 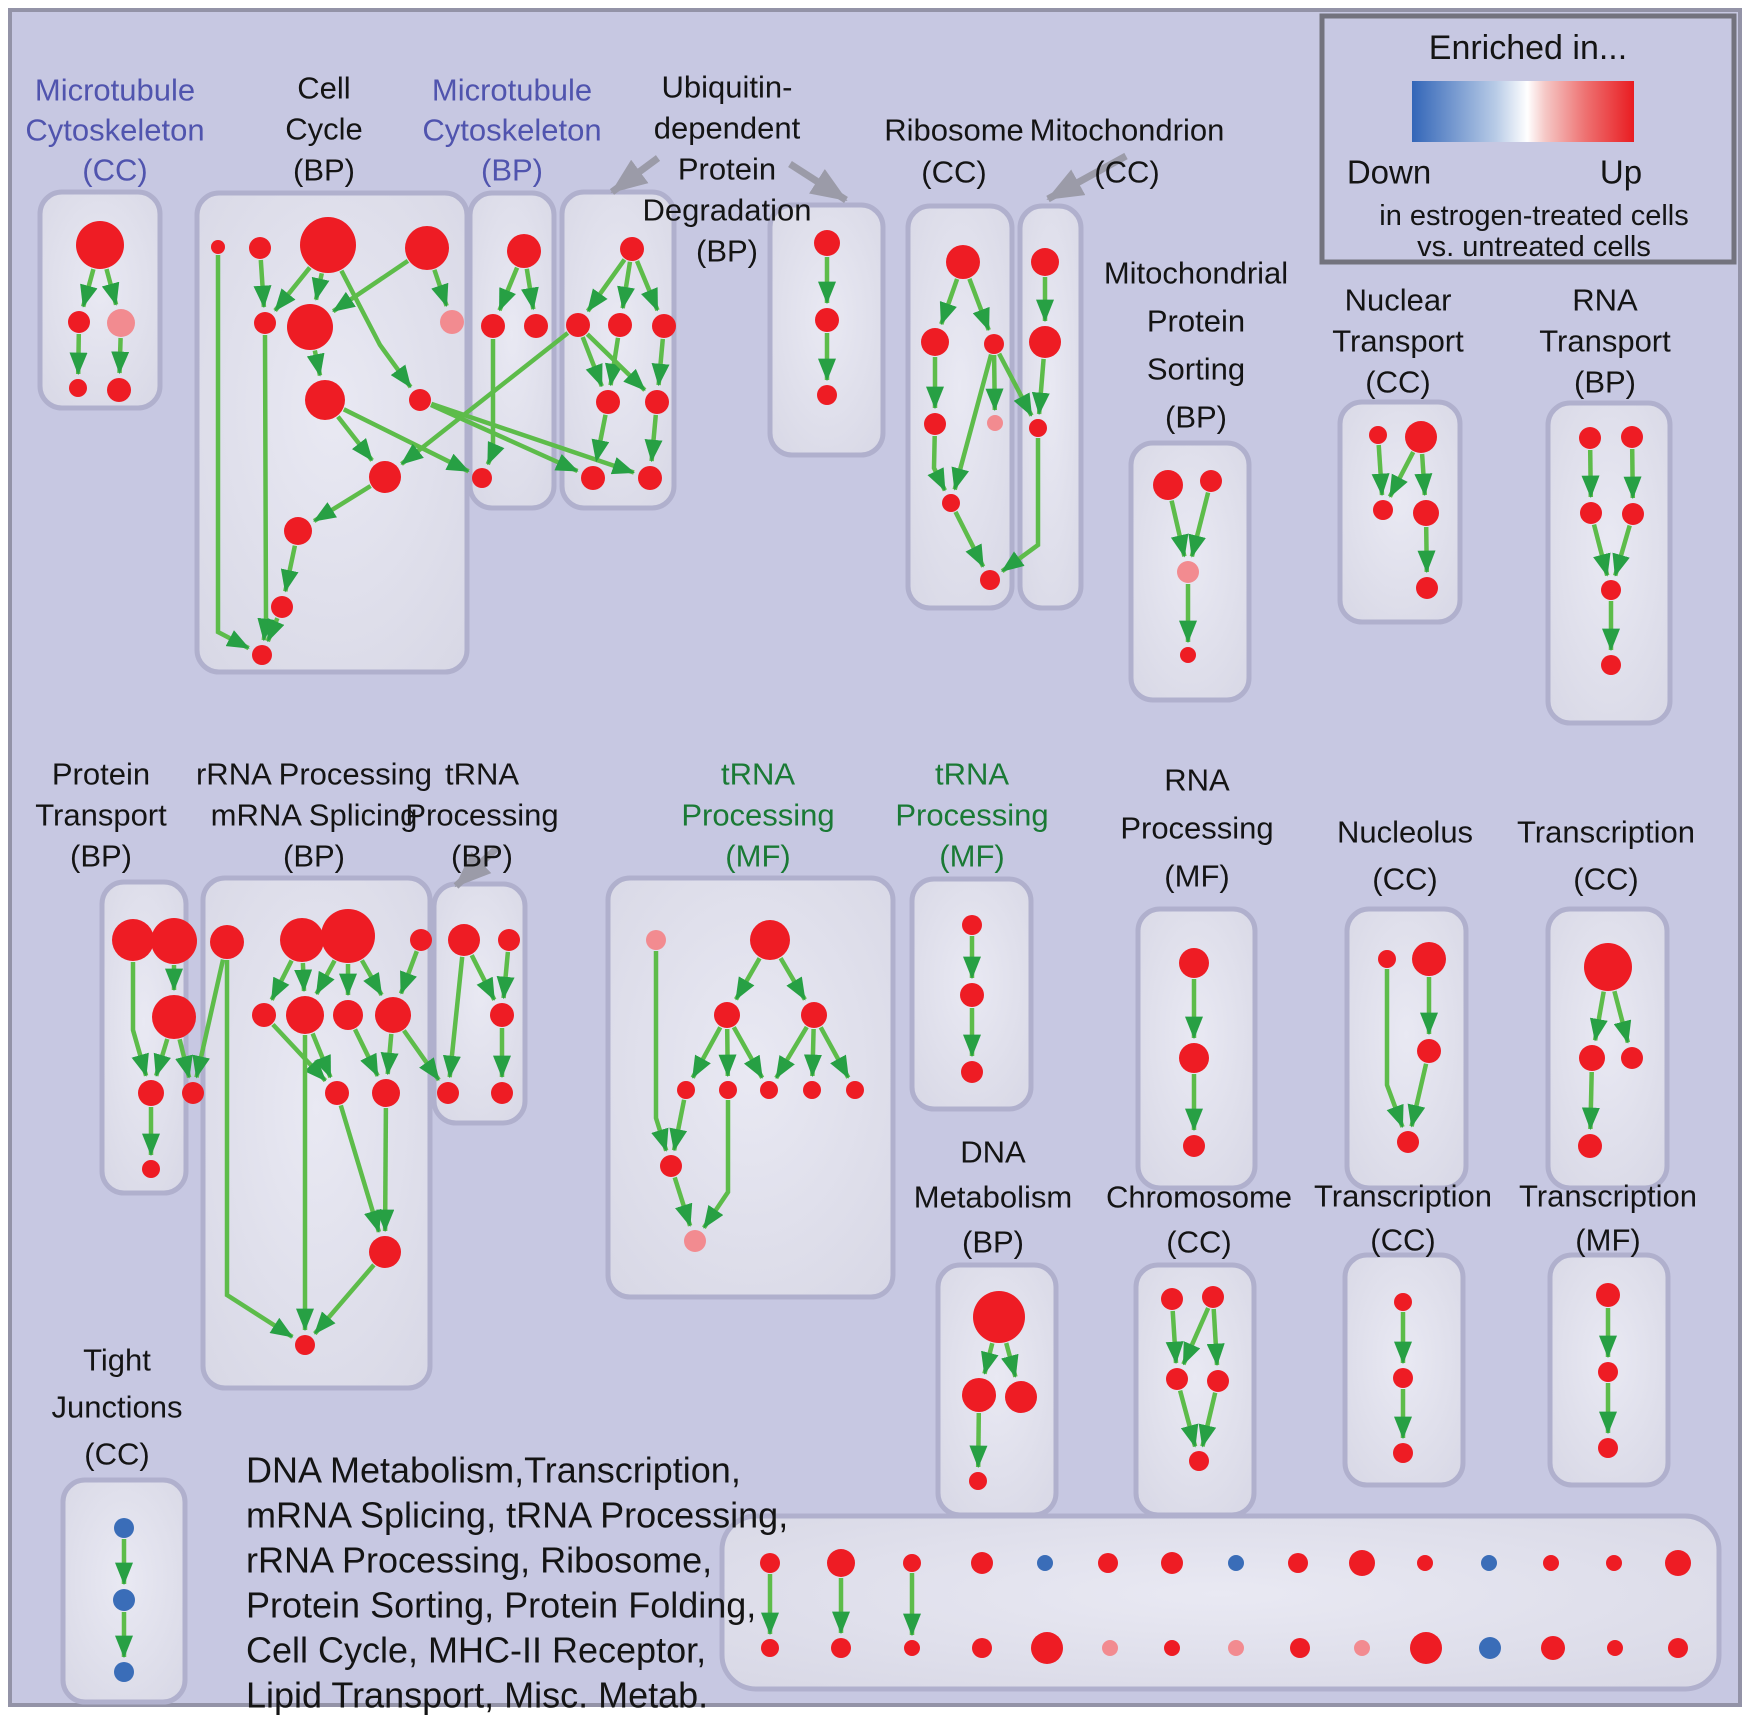 I want to click on cluster-label-rrna-processing-mrna-splicing-line1: mRNA Splicing, so click(x=314, y=815).